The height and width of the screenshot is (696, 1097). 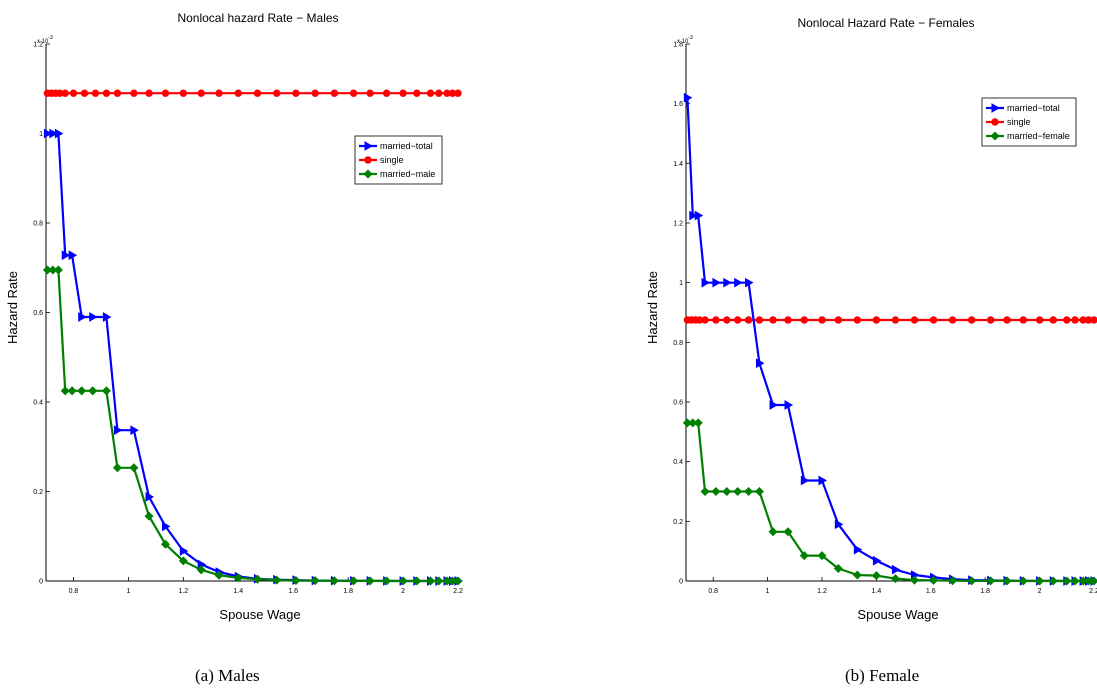 What do you see at coordinates (685, 40) in the screenshot?
I see `y-multiplier-label: x 10-3` at bounding box center [685, 40].